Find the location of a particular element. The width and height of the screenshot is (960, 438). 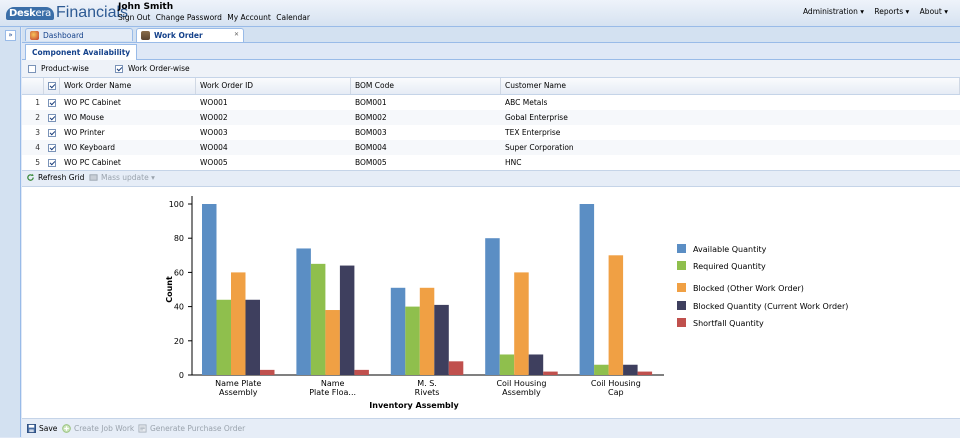

y-axis-label: Count is located at coordinates (169, 289).